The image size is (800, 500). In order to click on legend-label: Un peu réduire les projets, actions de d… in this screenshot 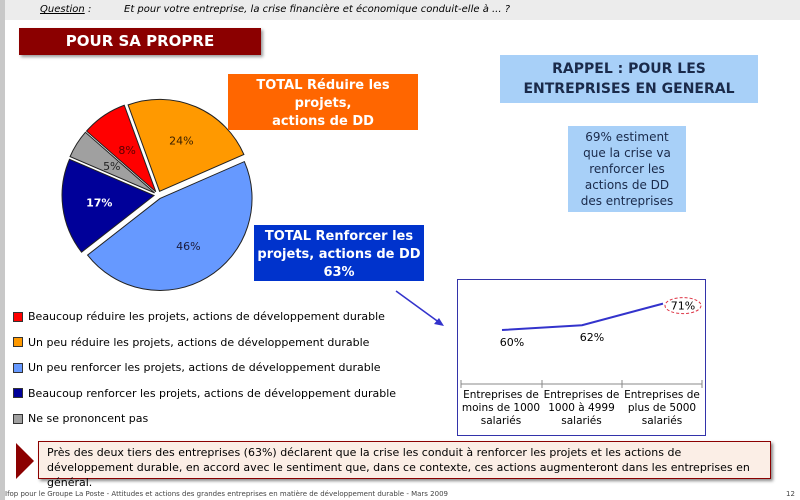, I will do `click(199, 342)`.